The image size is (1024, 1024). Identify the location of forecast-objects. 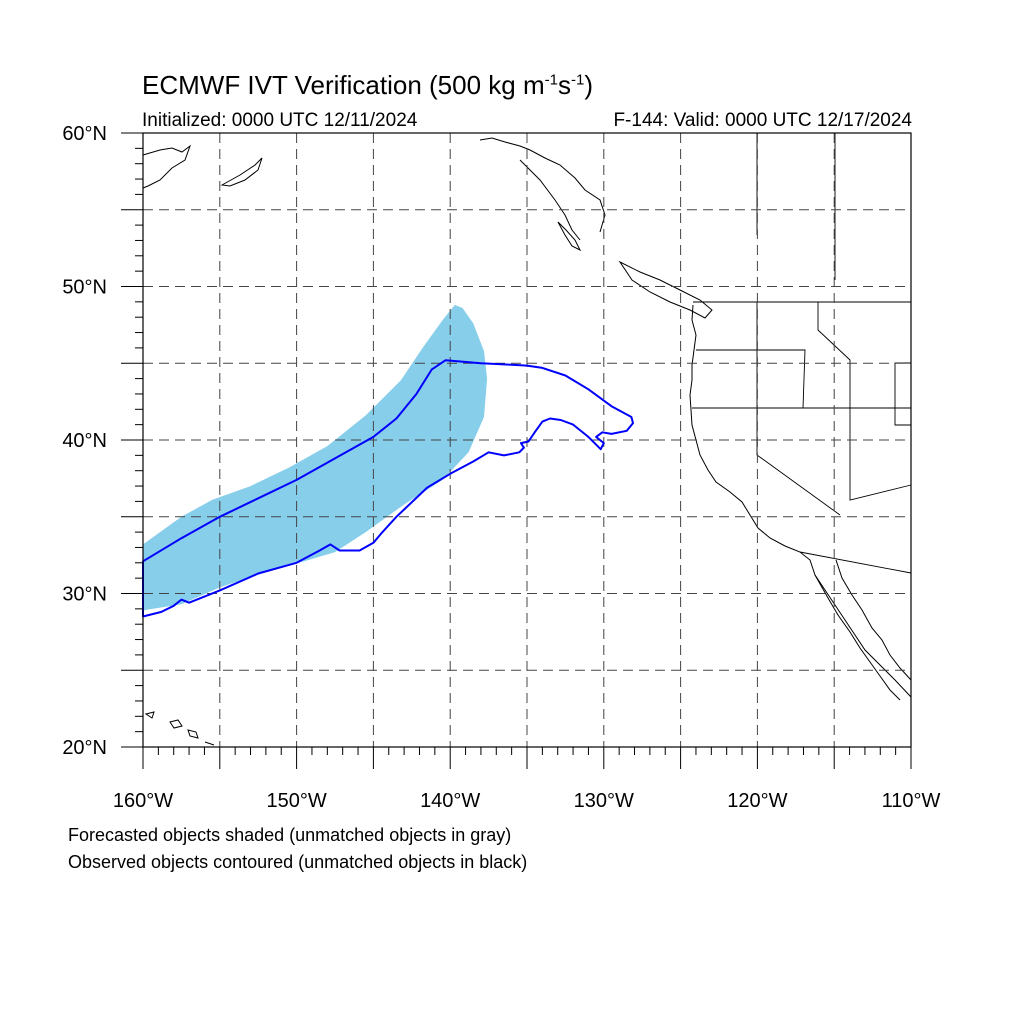
(315, 457).